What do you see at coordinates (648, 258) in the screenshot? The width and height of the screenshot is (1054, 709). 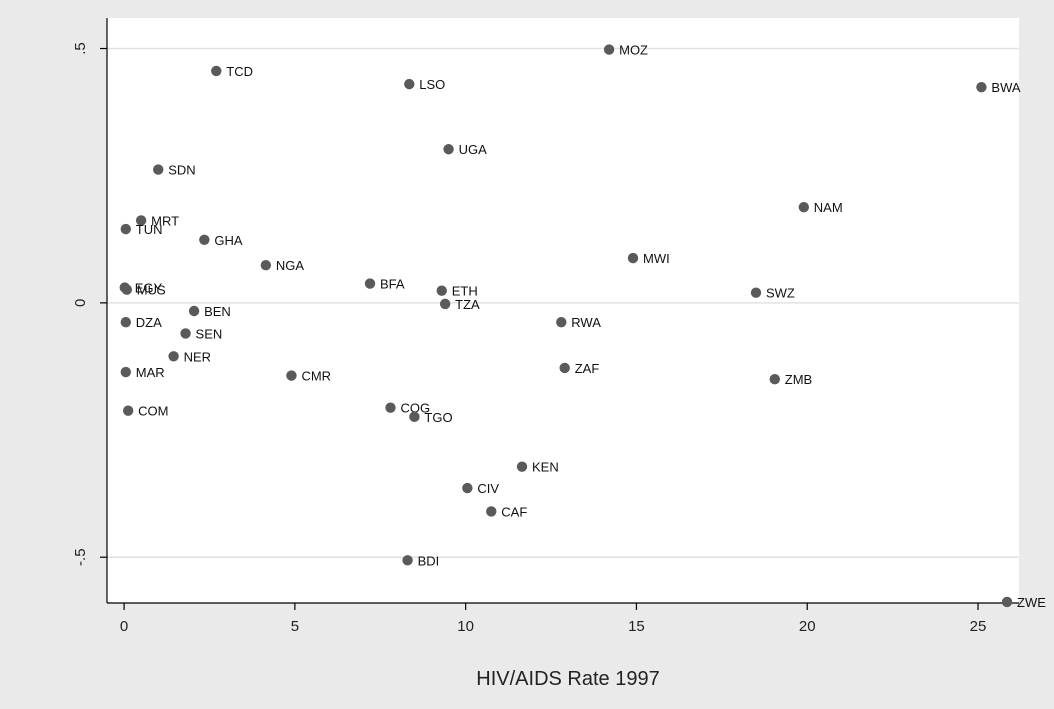 I see `data-point-mwi: MWI` at bounding box center [648, 258].